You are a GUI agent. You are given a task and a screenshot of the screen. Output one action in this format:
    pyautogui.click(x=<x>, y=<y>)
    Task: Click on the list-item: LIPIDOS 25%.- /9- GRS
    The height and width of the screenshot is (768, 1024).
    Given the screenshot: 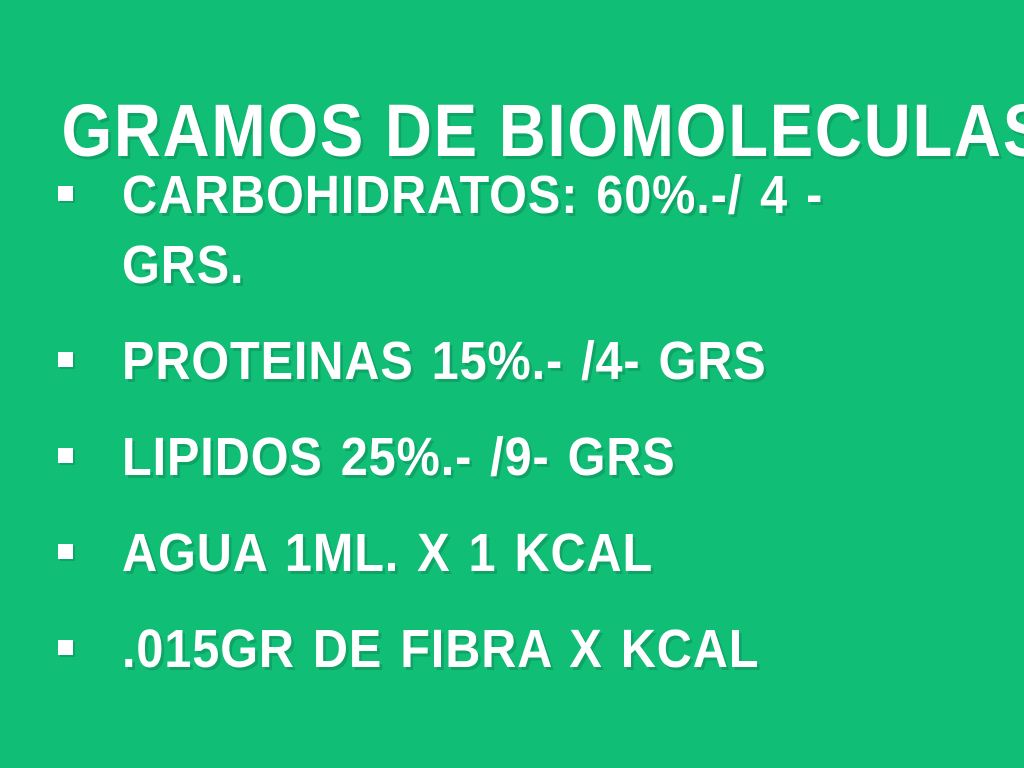 What is the action you would take?
    pyautogui.click(x=522, y=457)
    